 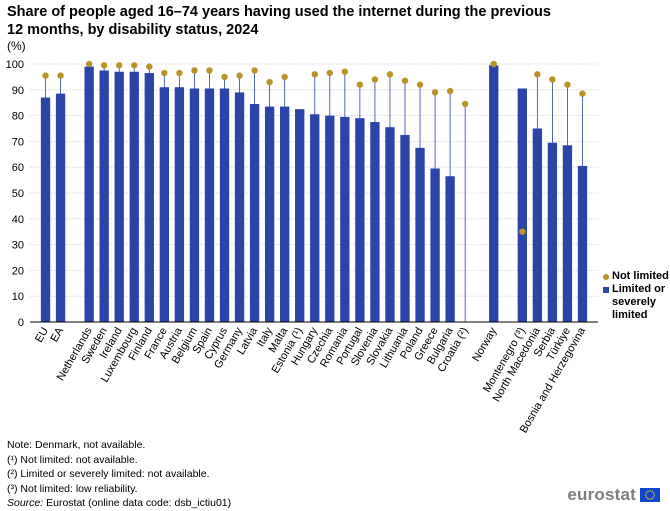 What do you see at coordinates (18, 246) in the screenshot?
I see `y-tick-label: 30` at bounding box center [18, 246].